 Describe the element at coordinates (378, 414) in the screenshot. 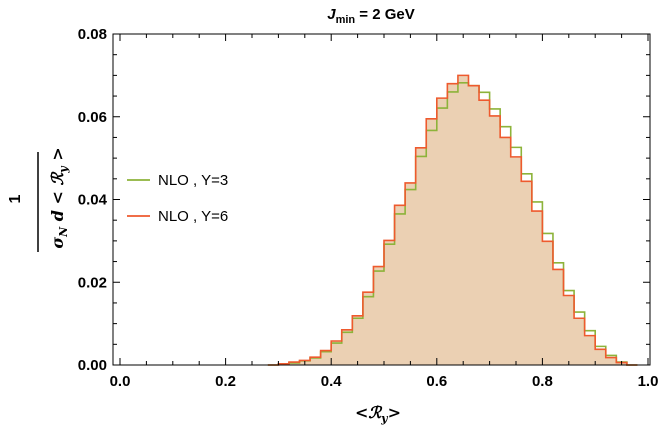

I see `x-axis-label: <ℛy>` at that location.